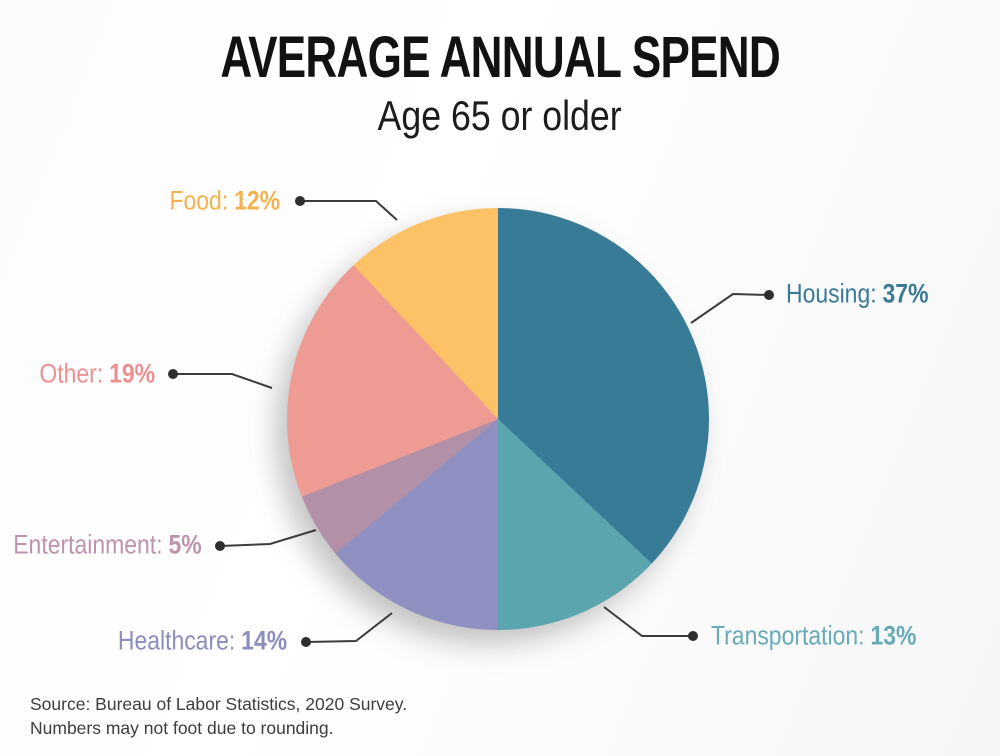 Image resolution: width=1000 pixels, height=756 pixels. I want to click on callout-healthcare-label: Healthcare:, so click(176, 640).